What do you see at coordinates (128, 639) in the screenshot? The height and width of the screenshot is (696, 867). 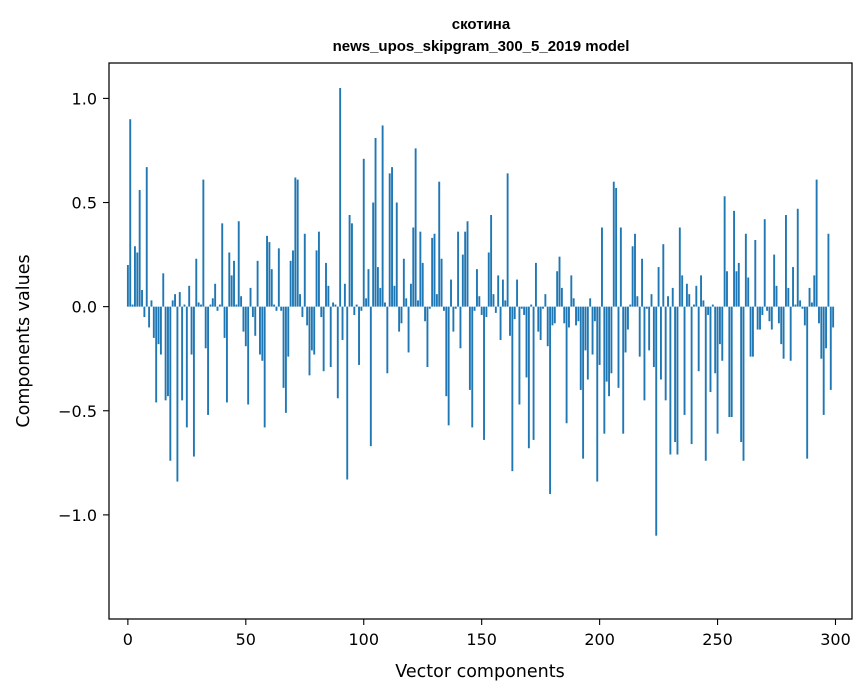 I see `x-tick-label: 0` at bounding box center [128, 639].